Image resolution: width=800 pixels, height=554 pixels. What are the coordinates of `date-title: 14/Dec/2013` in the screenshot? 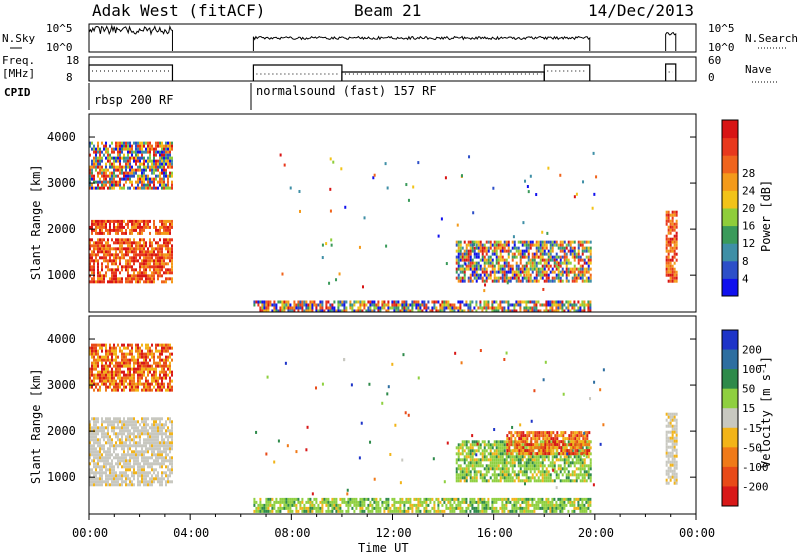 It's located at (641, 10).